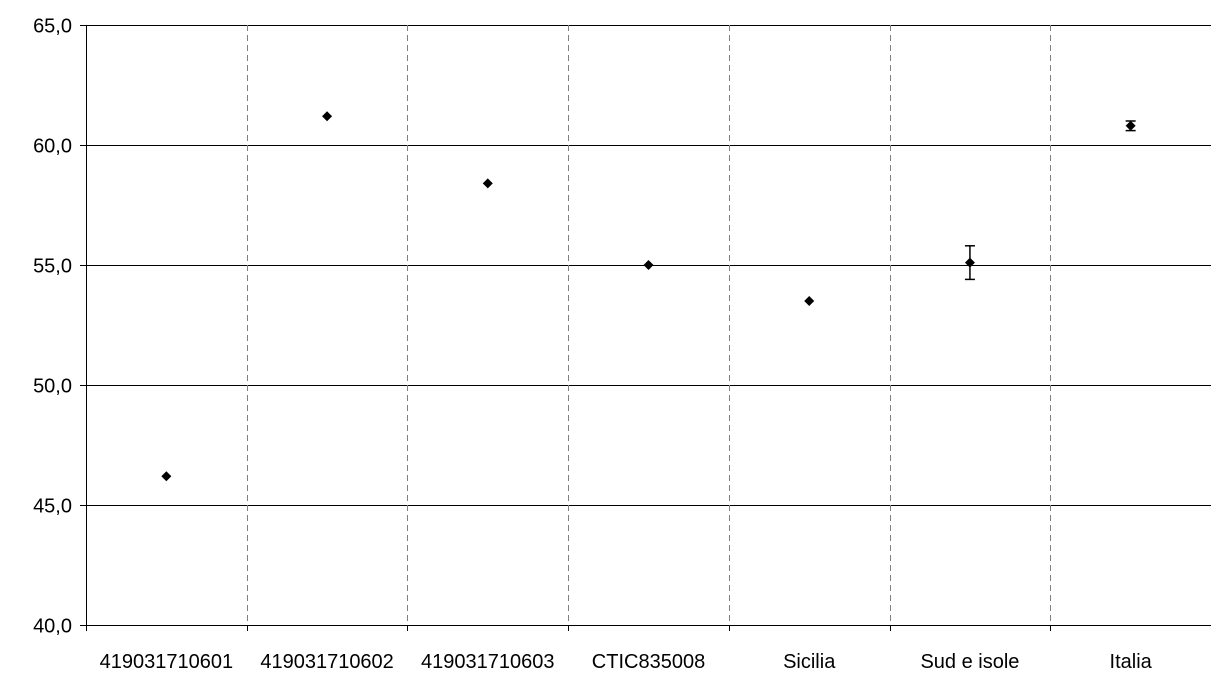 This screenshot has width=1211, height=675. Describe the element at coordinates (52, 507) in the screenshot. I see `y-tick-label: 45,0` at that location.